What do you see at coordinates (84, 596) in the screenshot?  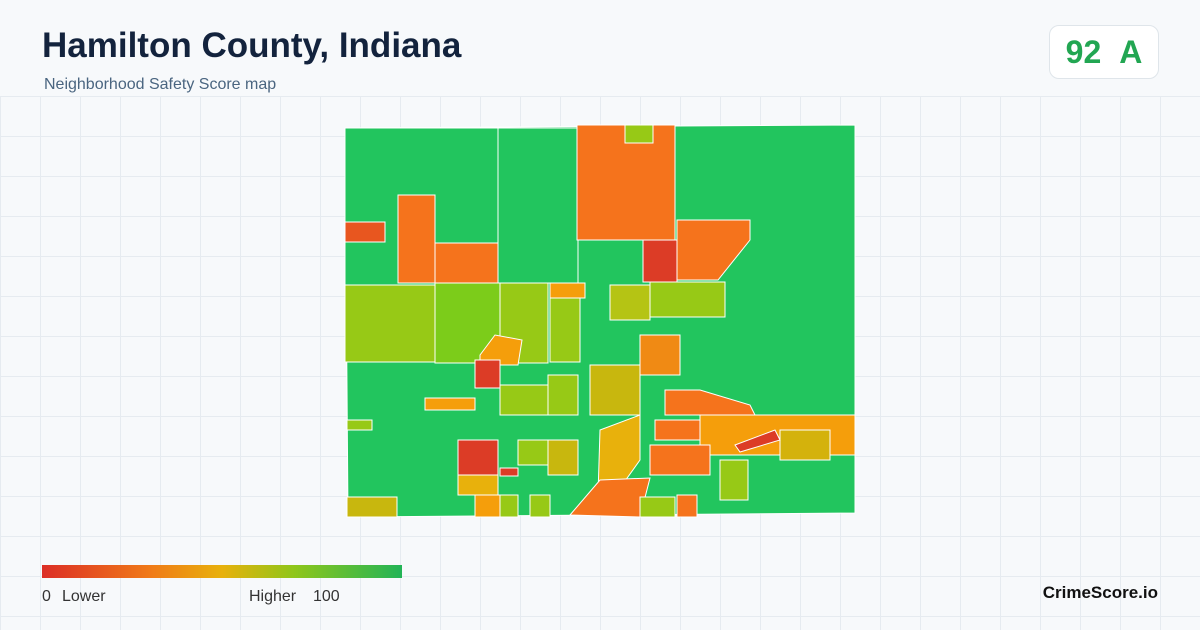 I see `legend-min-label: Lower` at bounding box center [84, 596].